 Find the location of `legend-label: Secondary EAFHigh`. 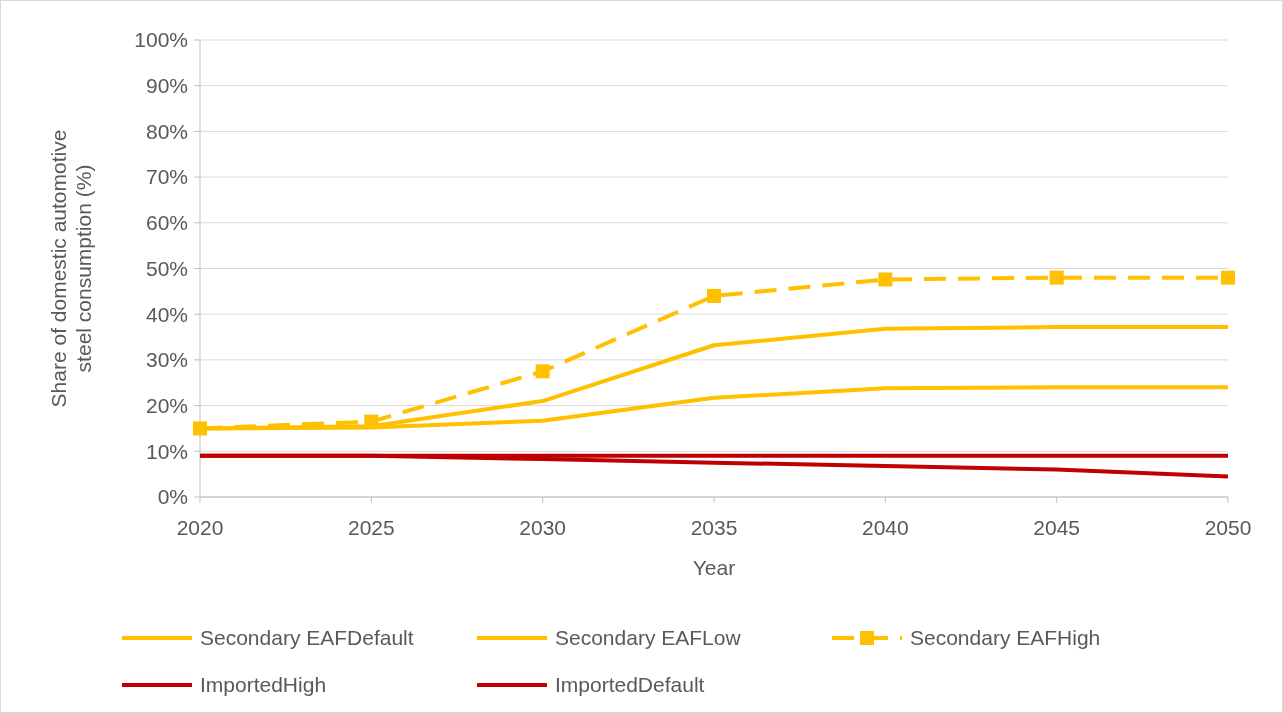

legend-label: Secondary EAFHigh is located at coordinates (1005, 638).